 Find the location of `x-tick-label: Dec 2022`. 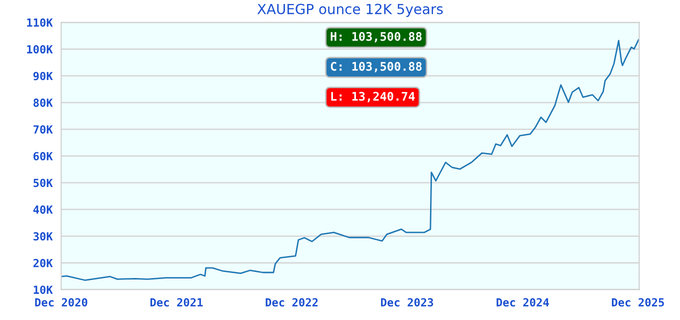

x-tick-label: Dec 2022 is located at coordinates (292, 302).